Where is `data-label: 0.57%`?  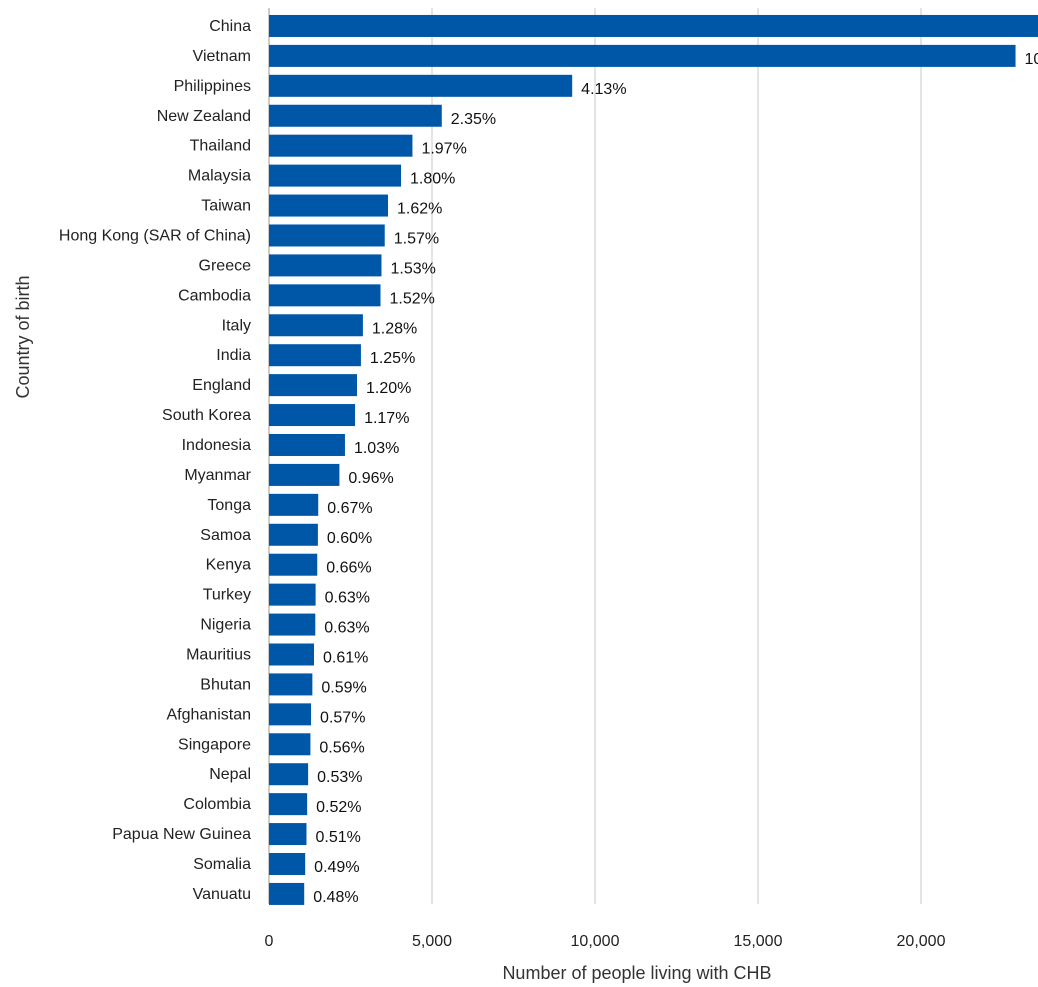 data-label: 0.57% is located at coordinates (342, 717).